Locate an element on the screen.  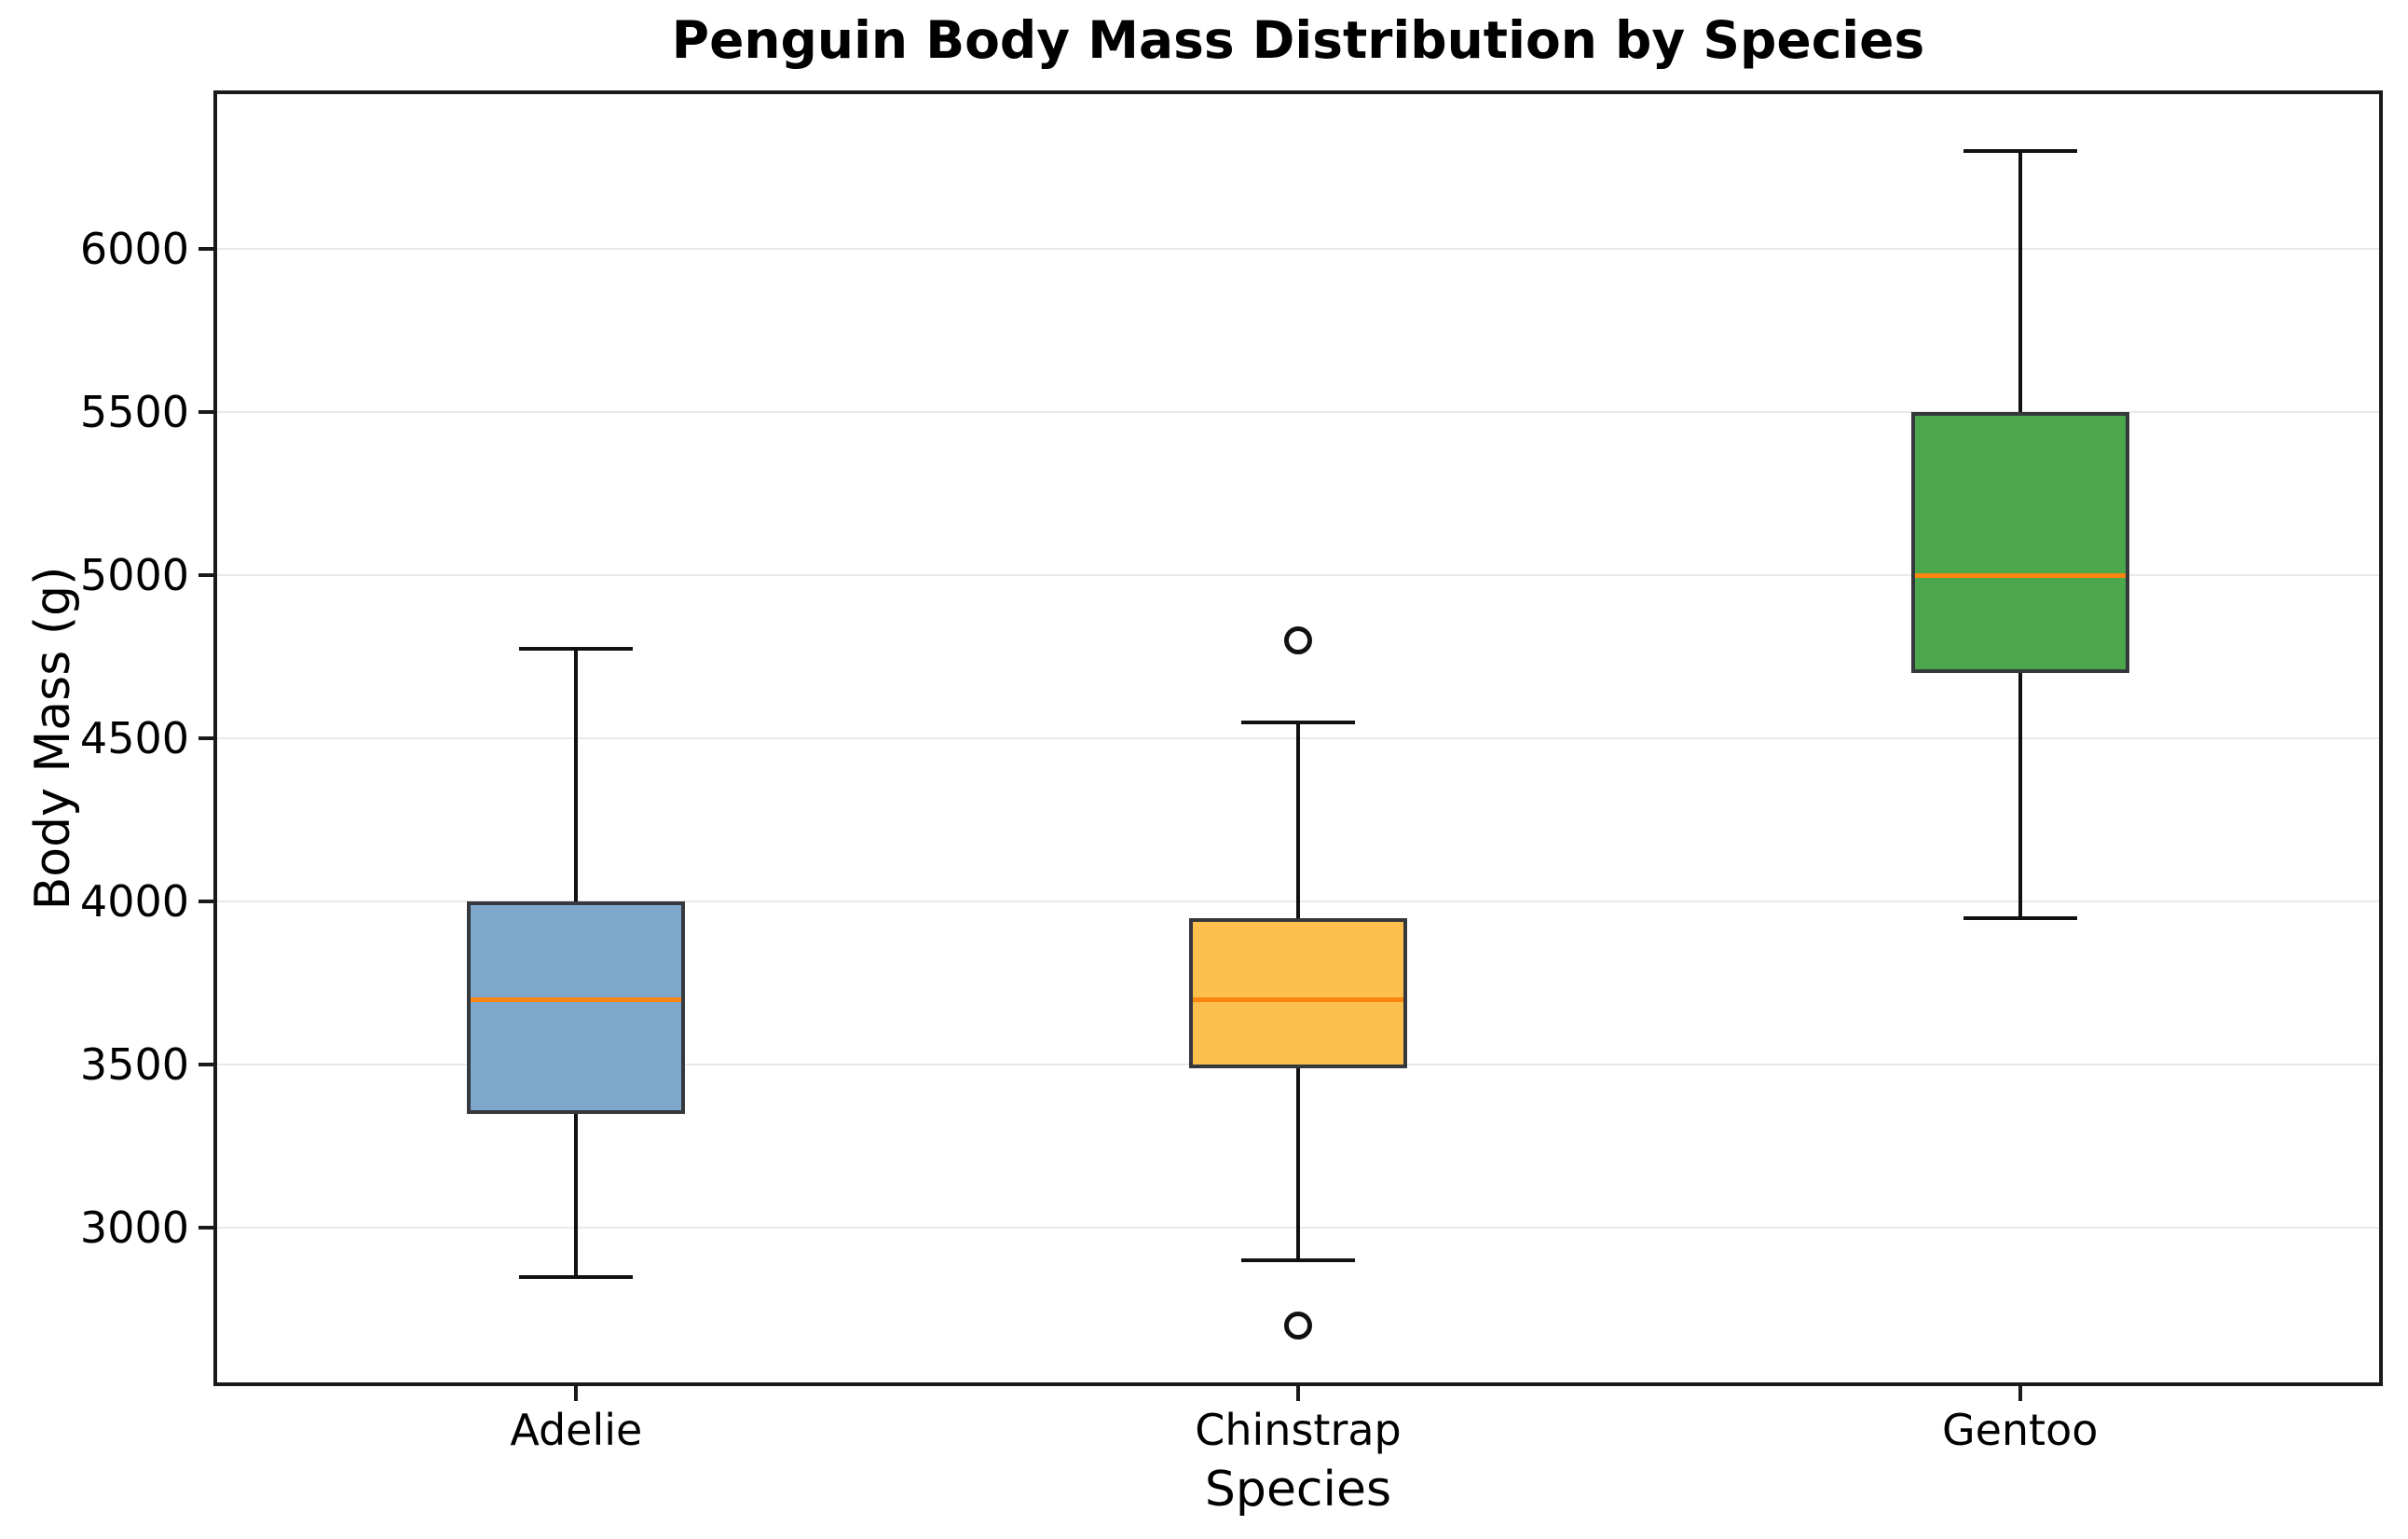
whisker-lower-gentoo is located at coordinates (2020, 796).